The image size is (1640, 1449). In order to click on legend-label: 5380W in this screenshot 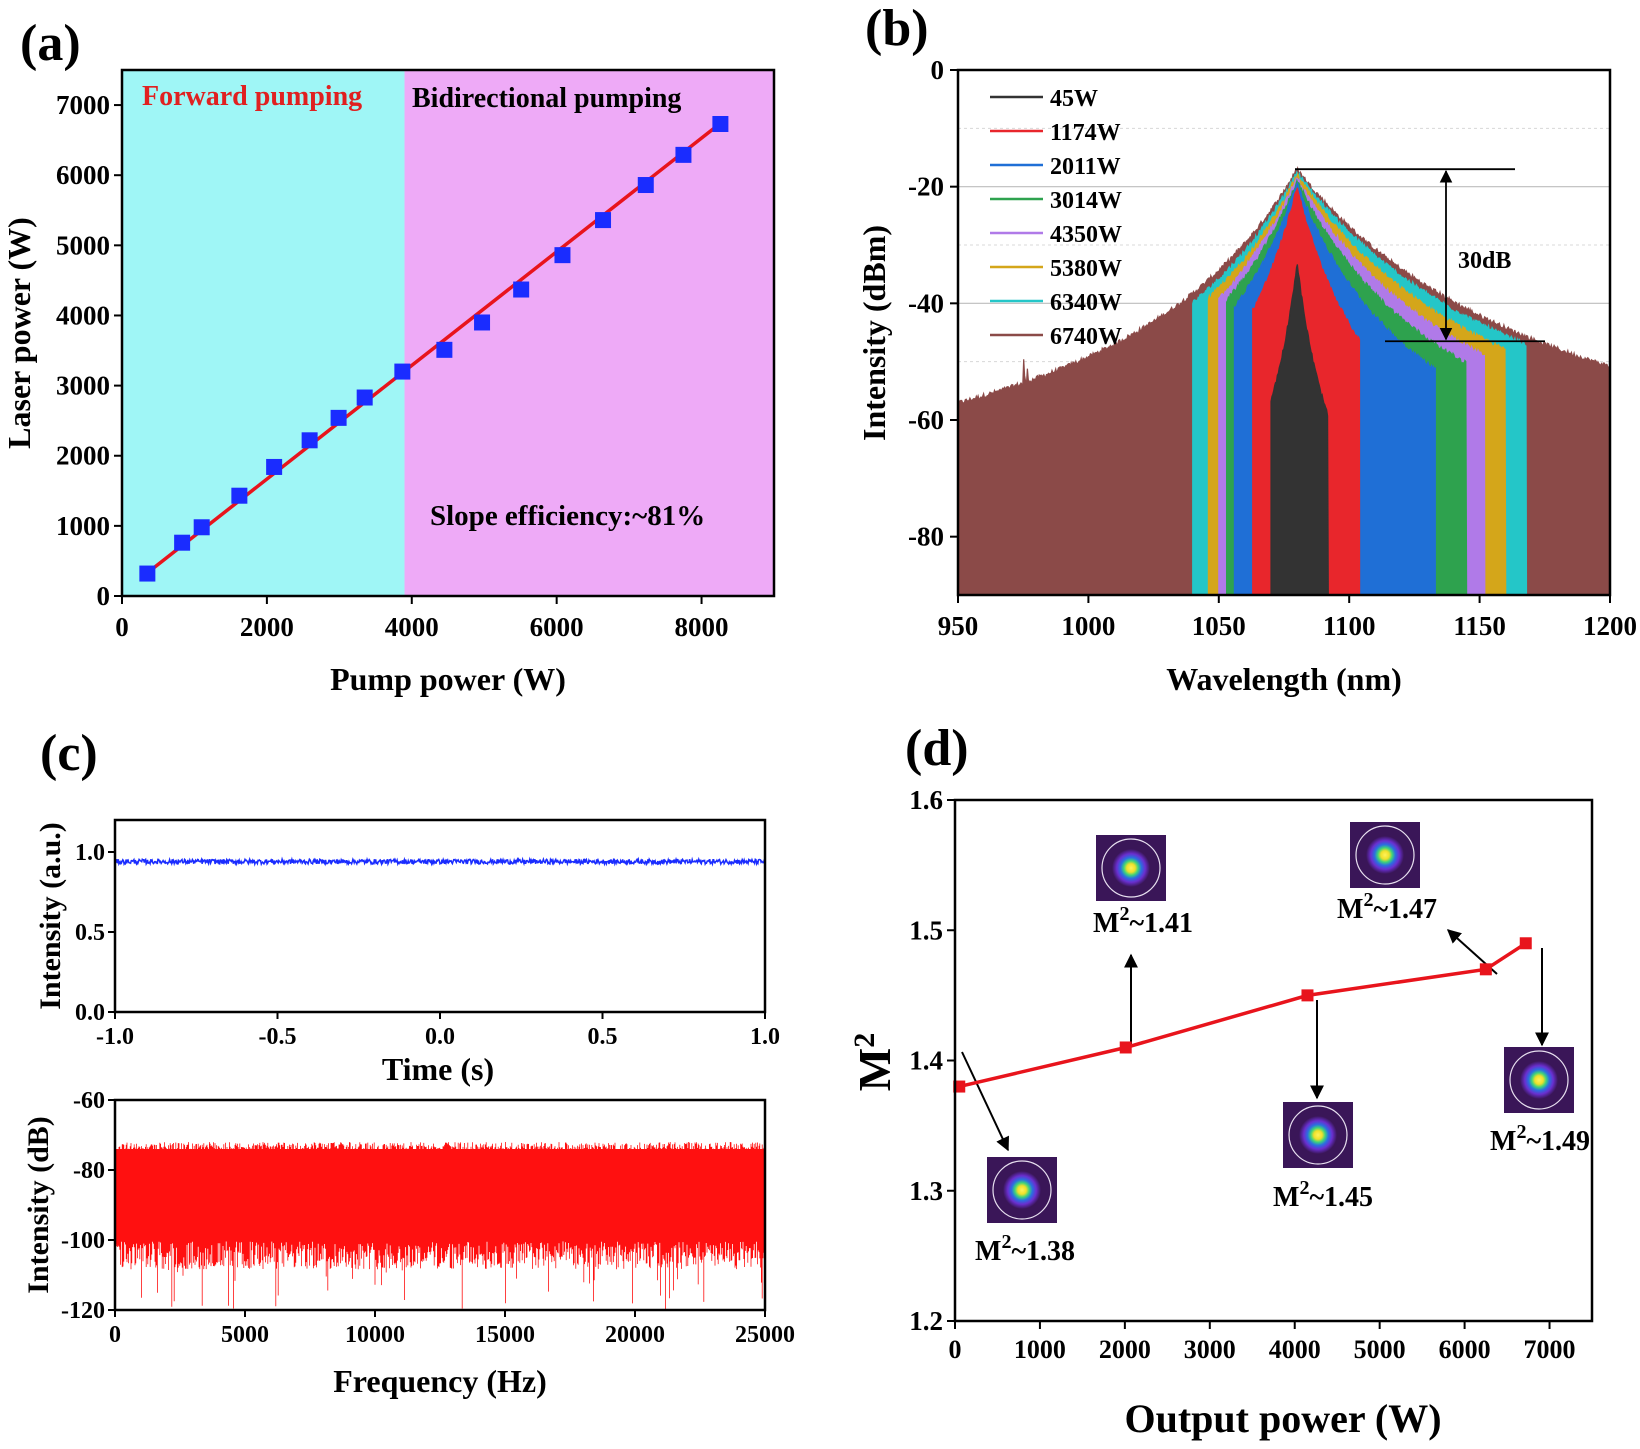, I will do `click(1086, 269)`.